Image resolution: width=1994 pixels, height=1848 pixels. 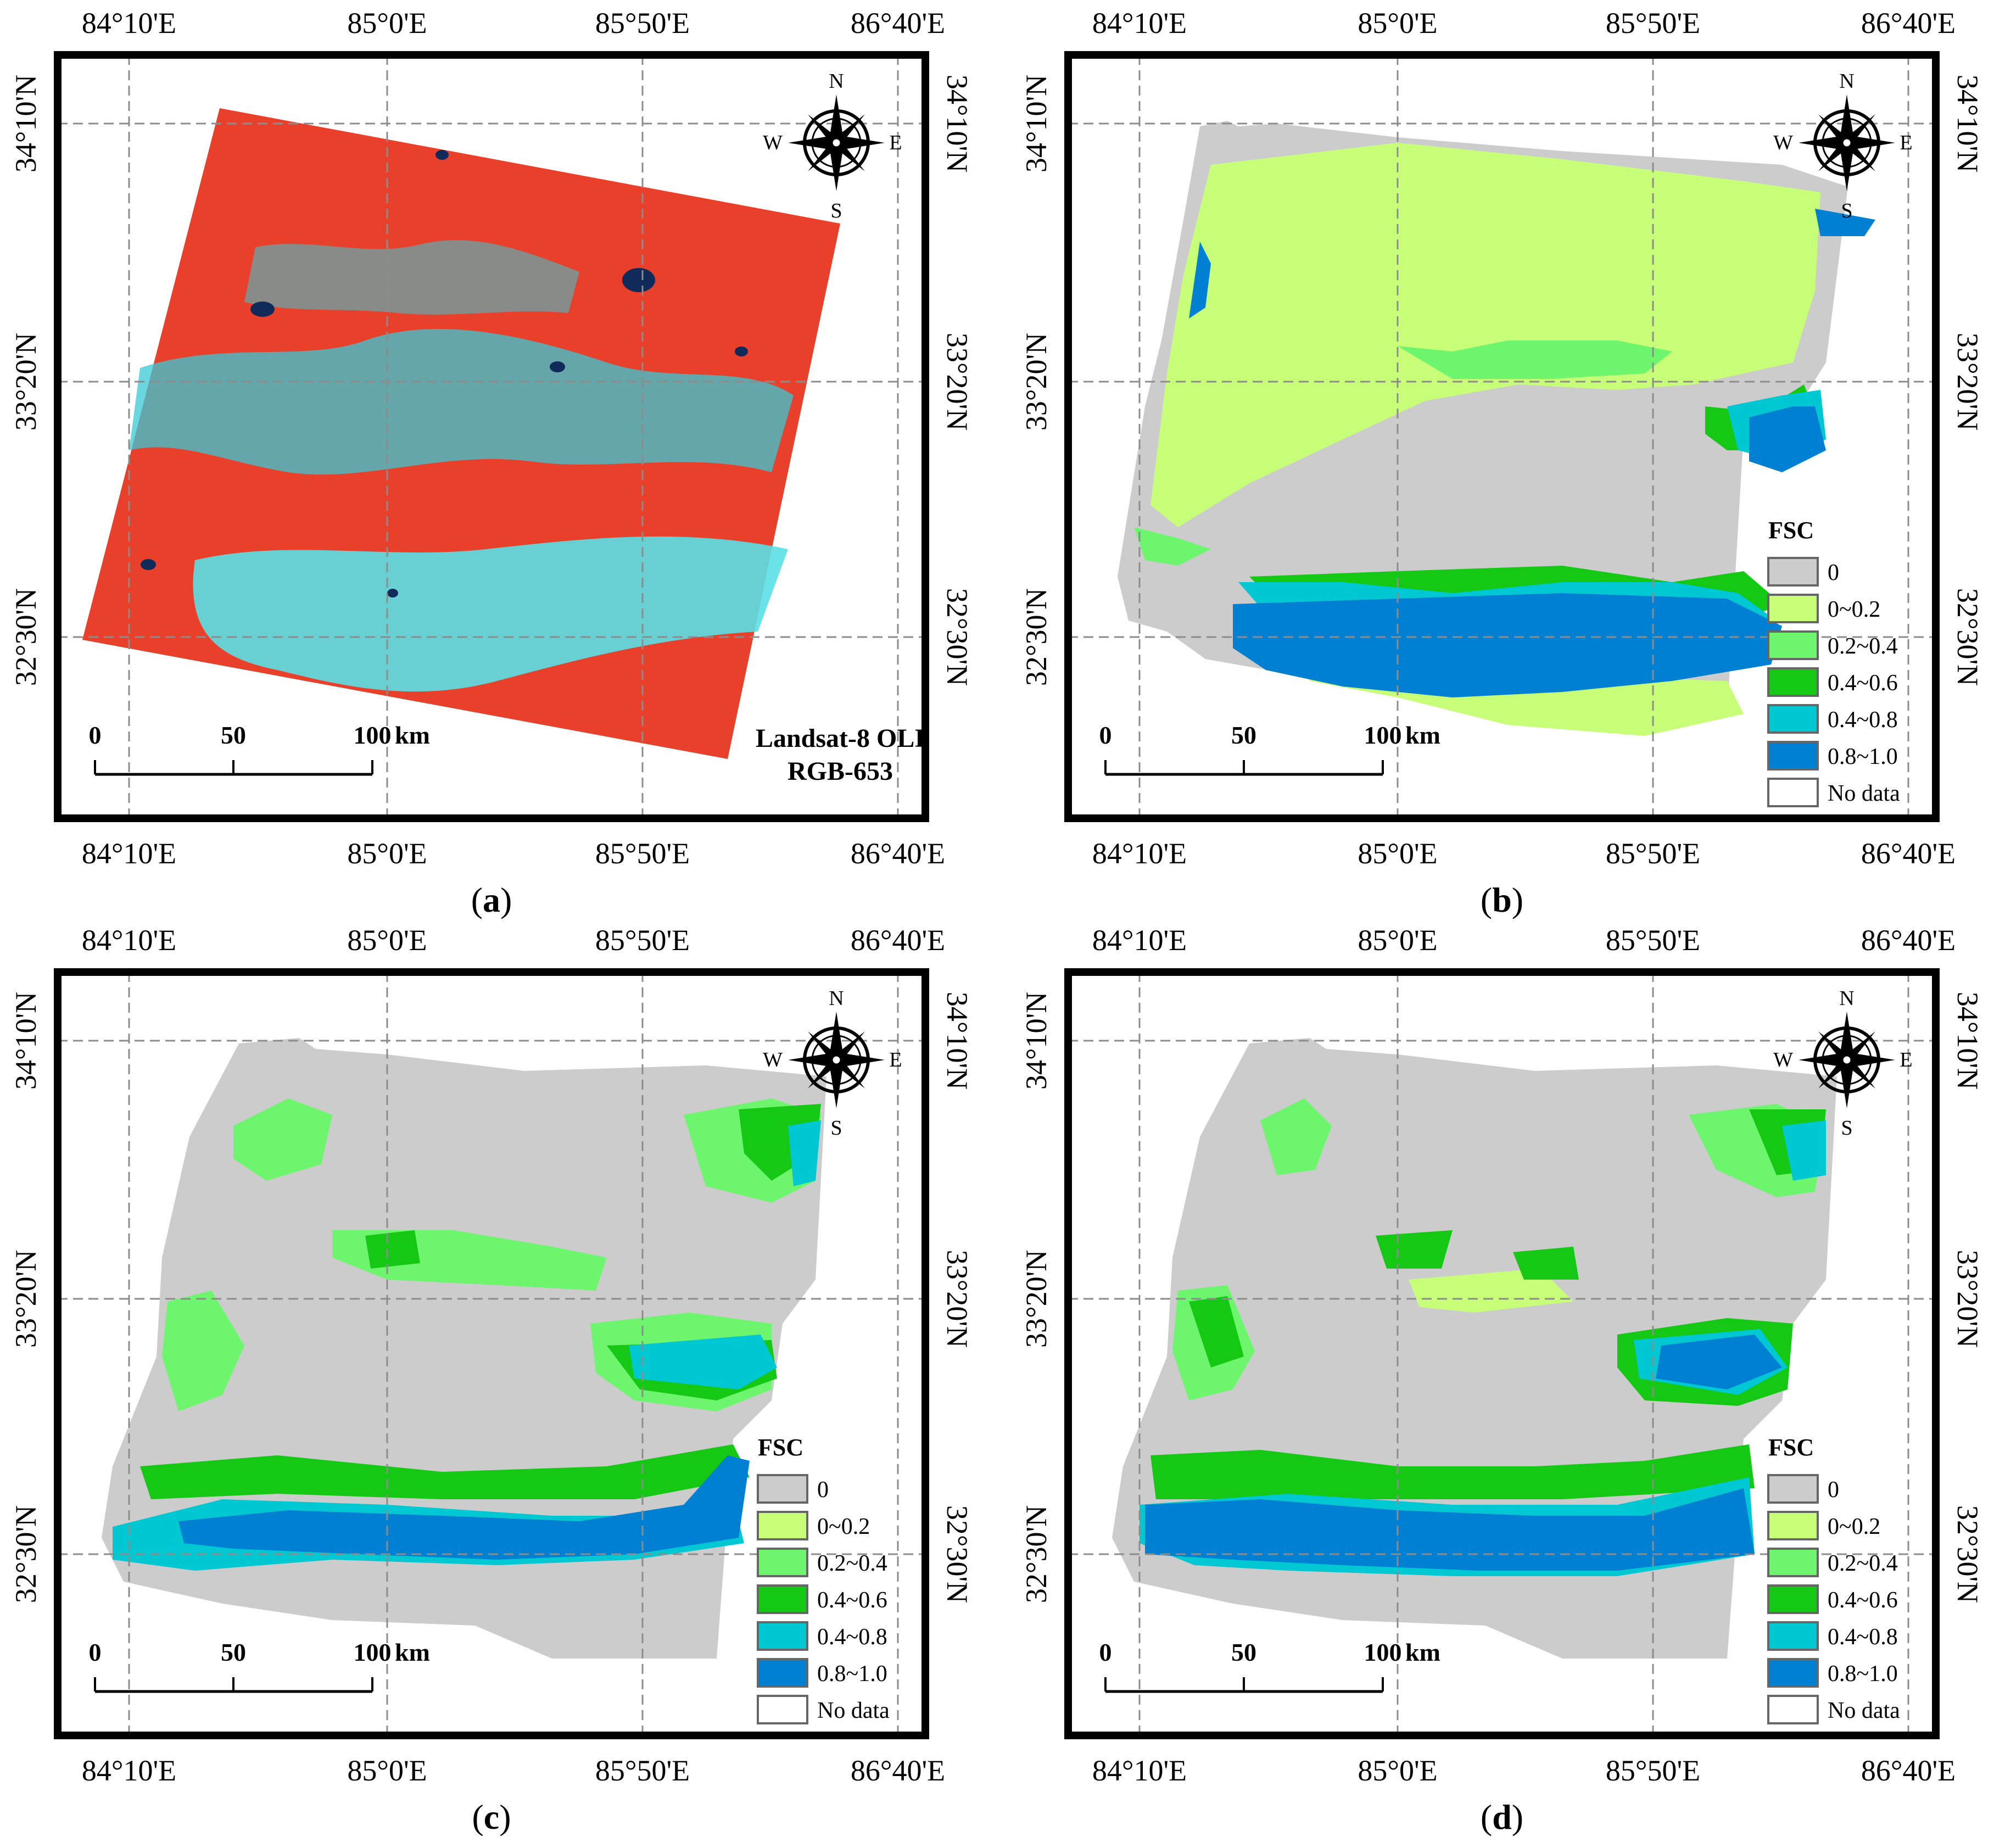 What do you see at coordinates (96, 735) in the screenshot?
I see `scale-tick-0: 0` at bounding box center [96, 735].